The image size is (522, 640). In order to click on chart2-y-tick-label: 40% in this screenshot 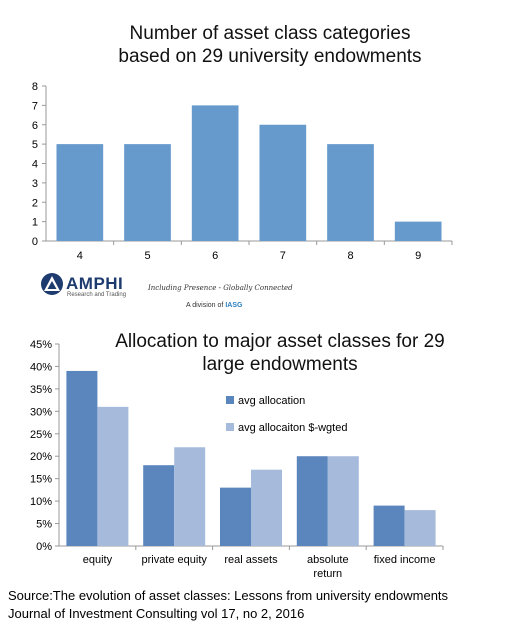, I will do `click(41, 367)`.